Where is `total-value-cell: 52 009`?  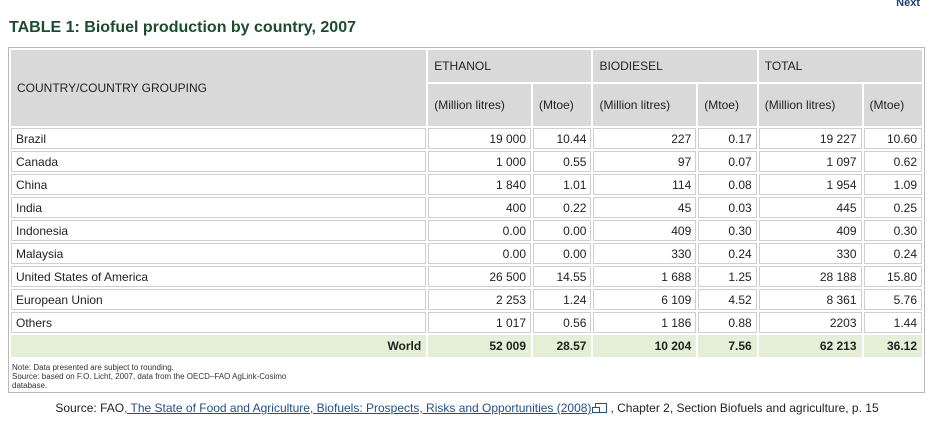
total-value-cell: 52 009 is located at coordinates (480, 346).